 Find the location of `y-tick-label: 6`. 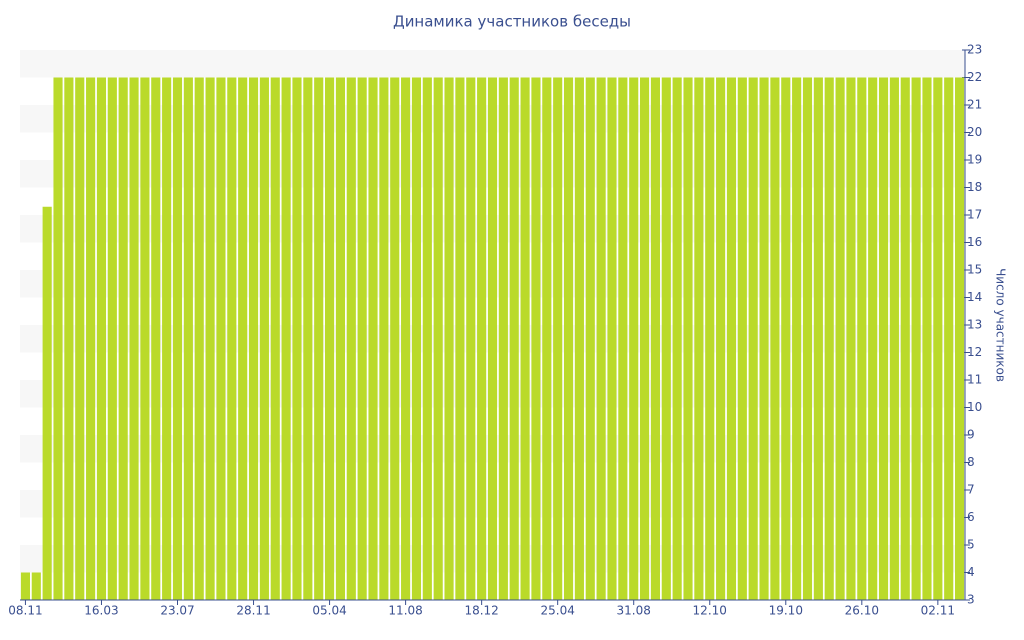

y-tick-label: 6 is located at coordinates (971, 517).